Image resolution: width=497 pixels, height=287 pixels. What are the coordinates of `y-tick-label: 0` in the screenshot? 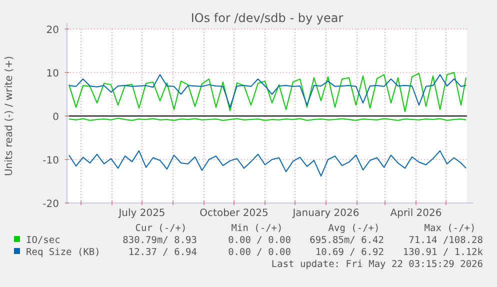 It's located at (55, 117).